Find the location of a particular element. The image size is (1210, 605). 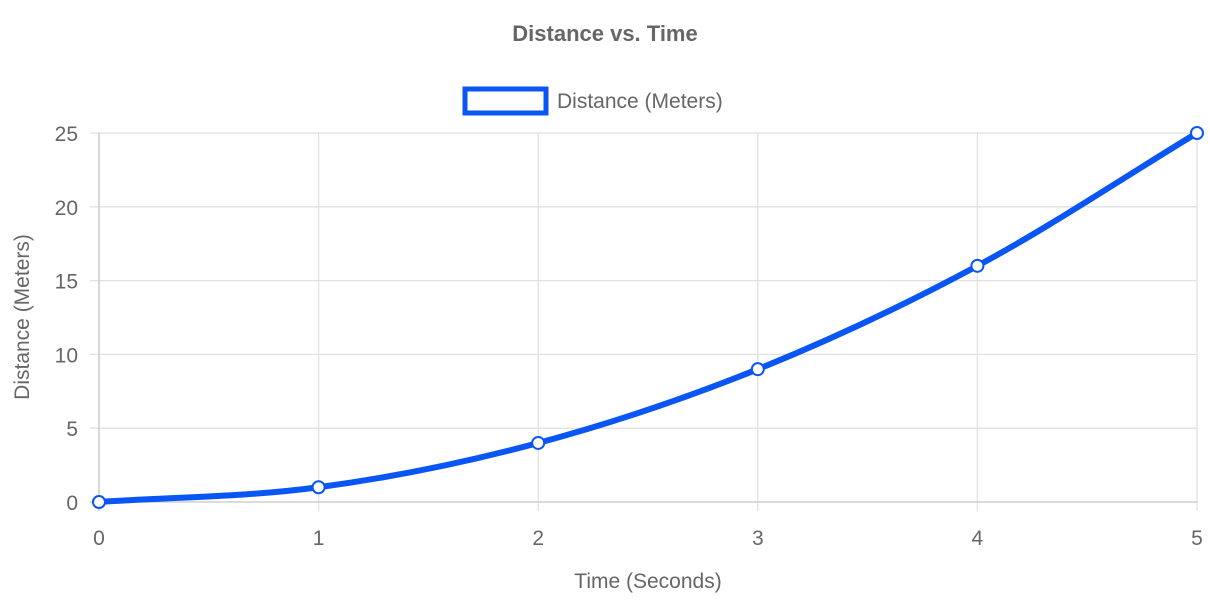

x-axis-title: Time (Seconds) is located at coordinates (647, 581).